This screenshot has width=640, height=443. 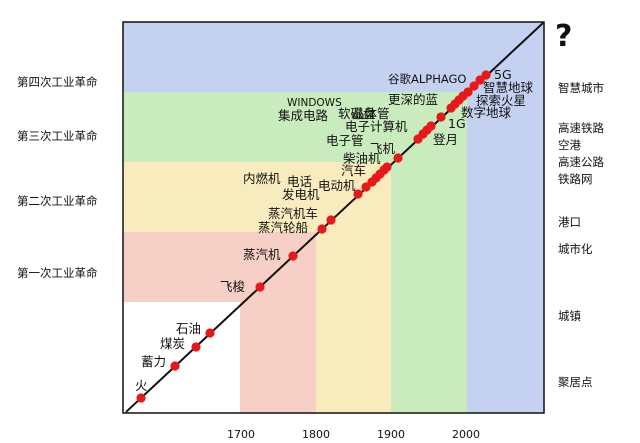 What do you see at coordinates (337, 185) in the screenshot?
I see `milestone-label: 电动机` at bounding box center [337, 185].